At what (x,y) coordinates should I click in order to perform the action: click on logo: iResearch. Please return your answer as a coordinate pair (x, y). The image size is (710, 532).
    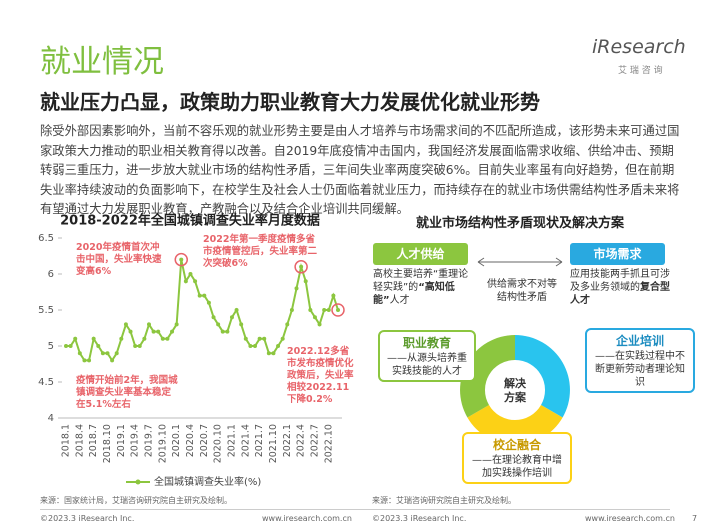
    Looking at the image, I should click on (639, 47).